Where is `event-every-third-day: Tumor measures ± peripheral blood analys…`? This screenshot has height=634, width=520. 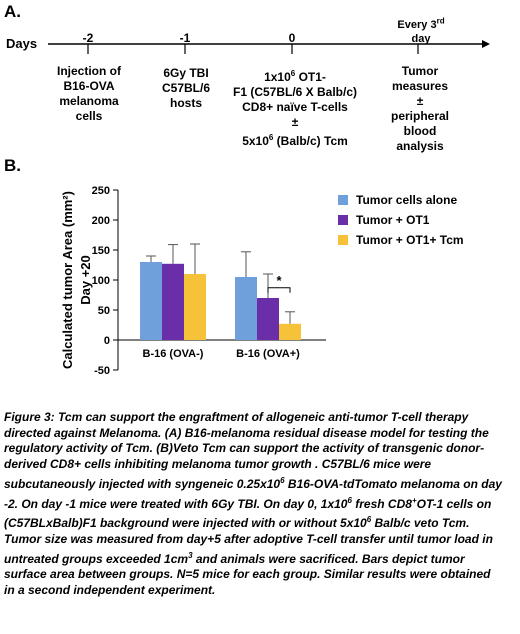 event-every-third-day: Tumor measures ± peripheral blood analys… is located at coordinates (420, 108).